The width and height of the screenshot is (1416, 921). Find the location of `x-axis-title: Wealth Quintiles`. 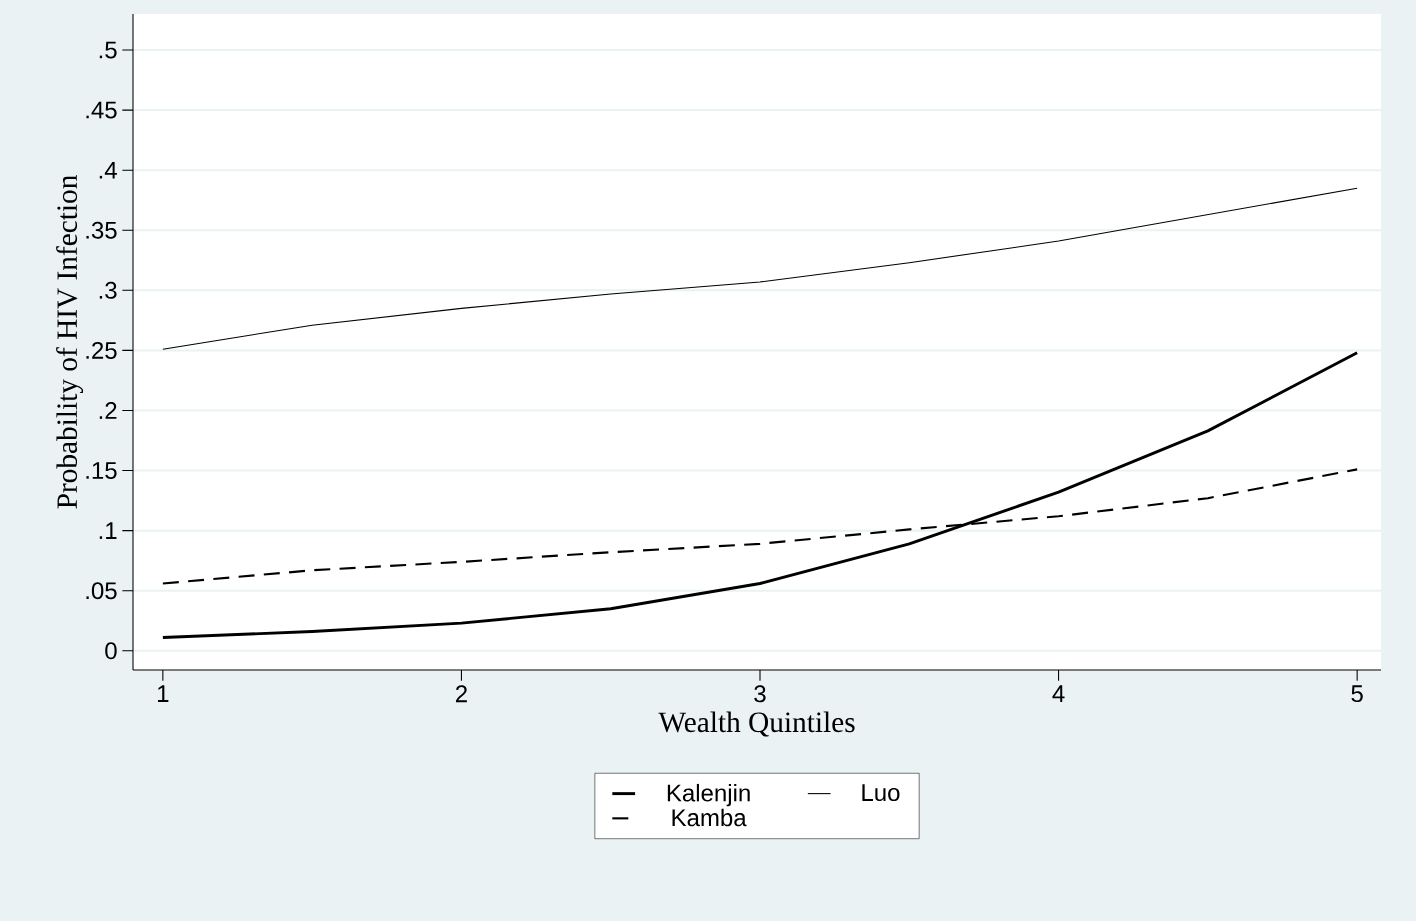

x-axis-title: Wealth Quintiles is located at coordinates (756, 724).